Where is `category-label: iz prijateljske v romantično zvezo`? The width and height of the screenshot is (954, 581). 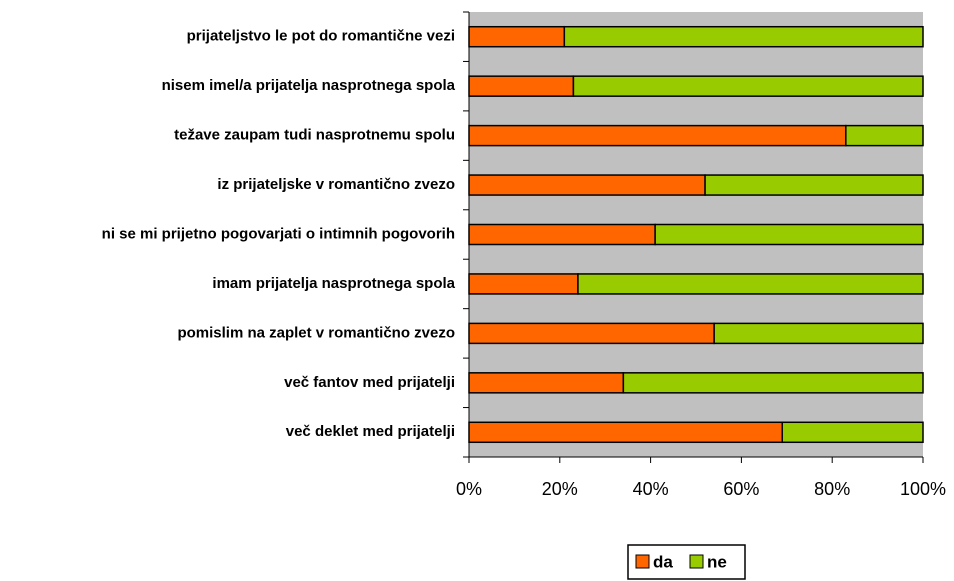
category-label: iz prijateljske v romantično zvezo is located at coordinates (336, 184).